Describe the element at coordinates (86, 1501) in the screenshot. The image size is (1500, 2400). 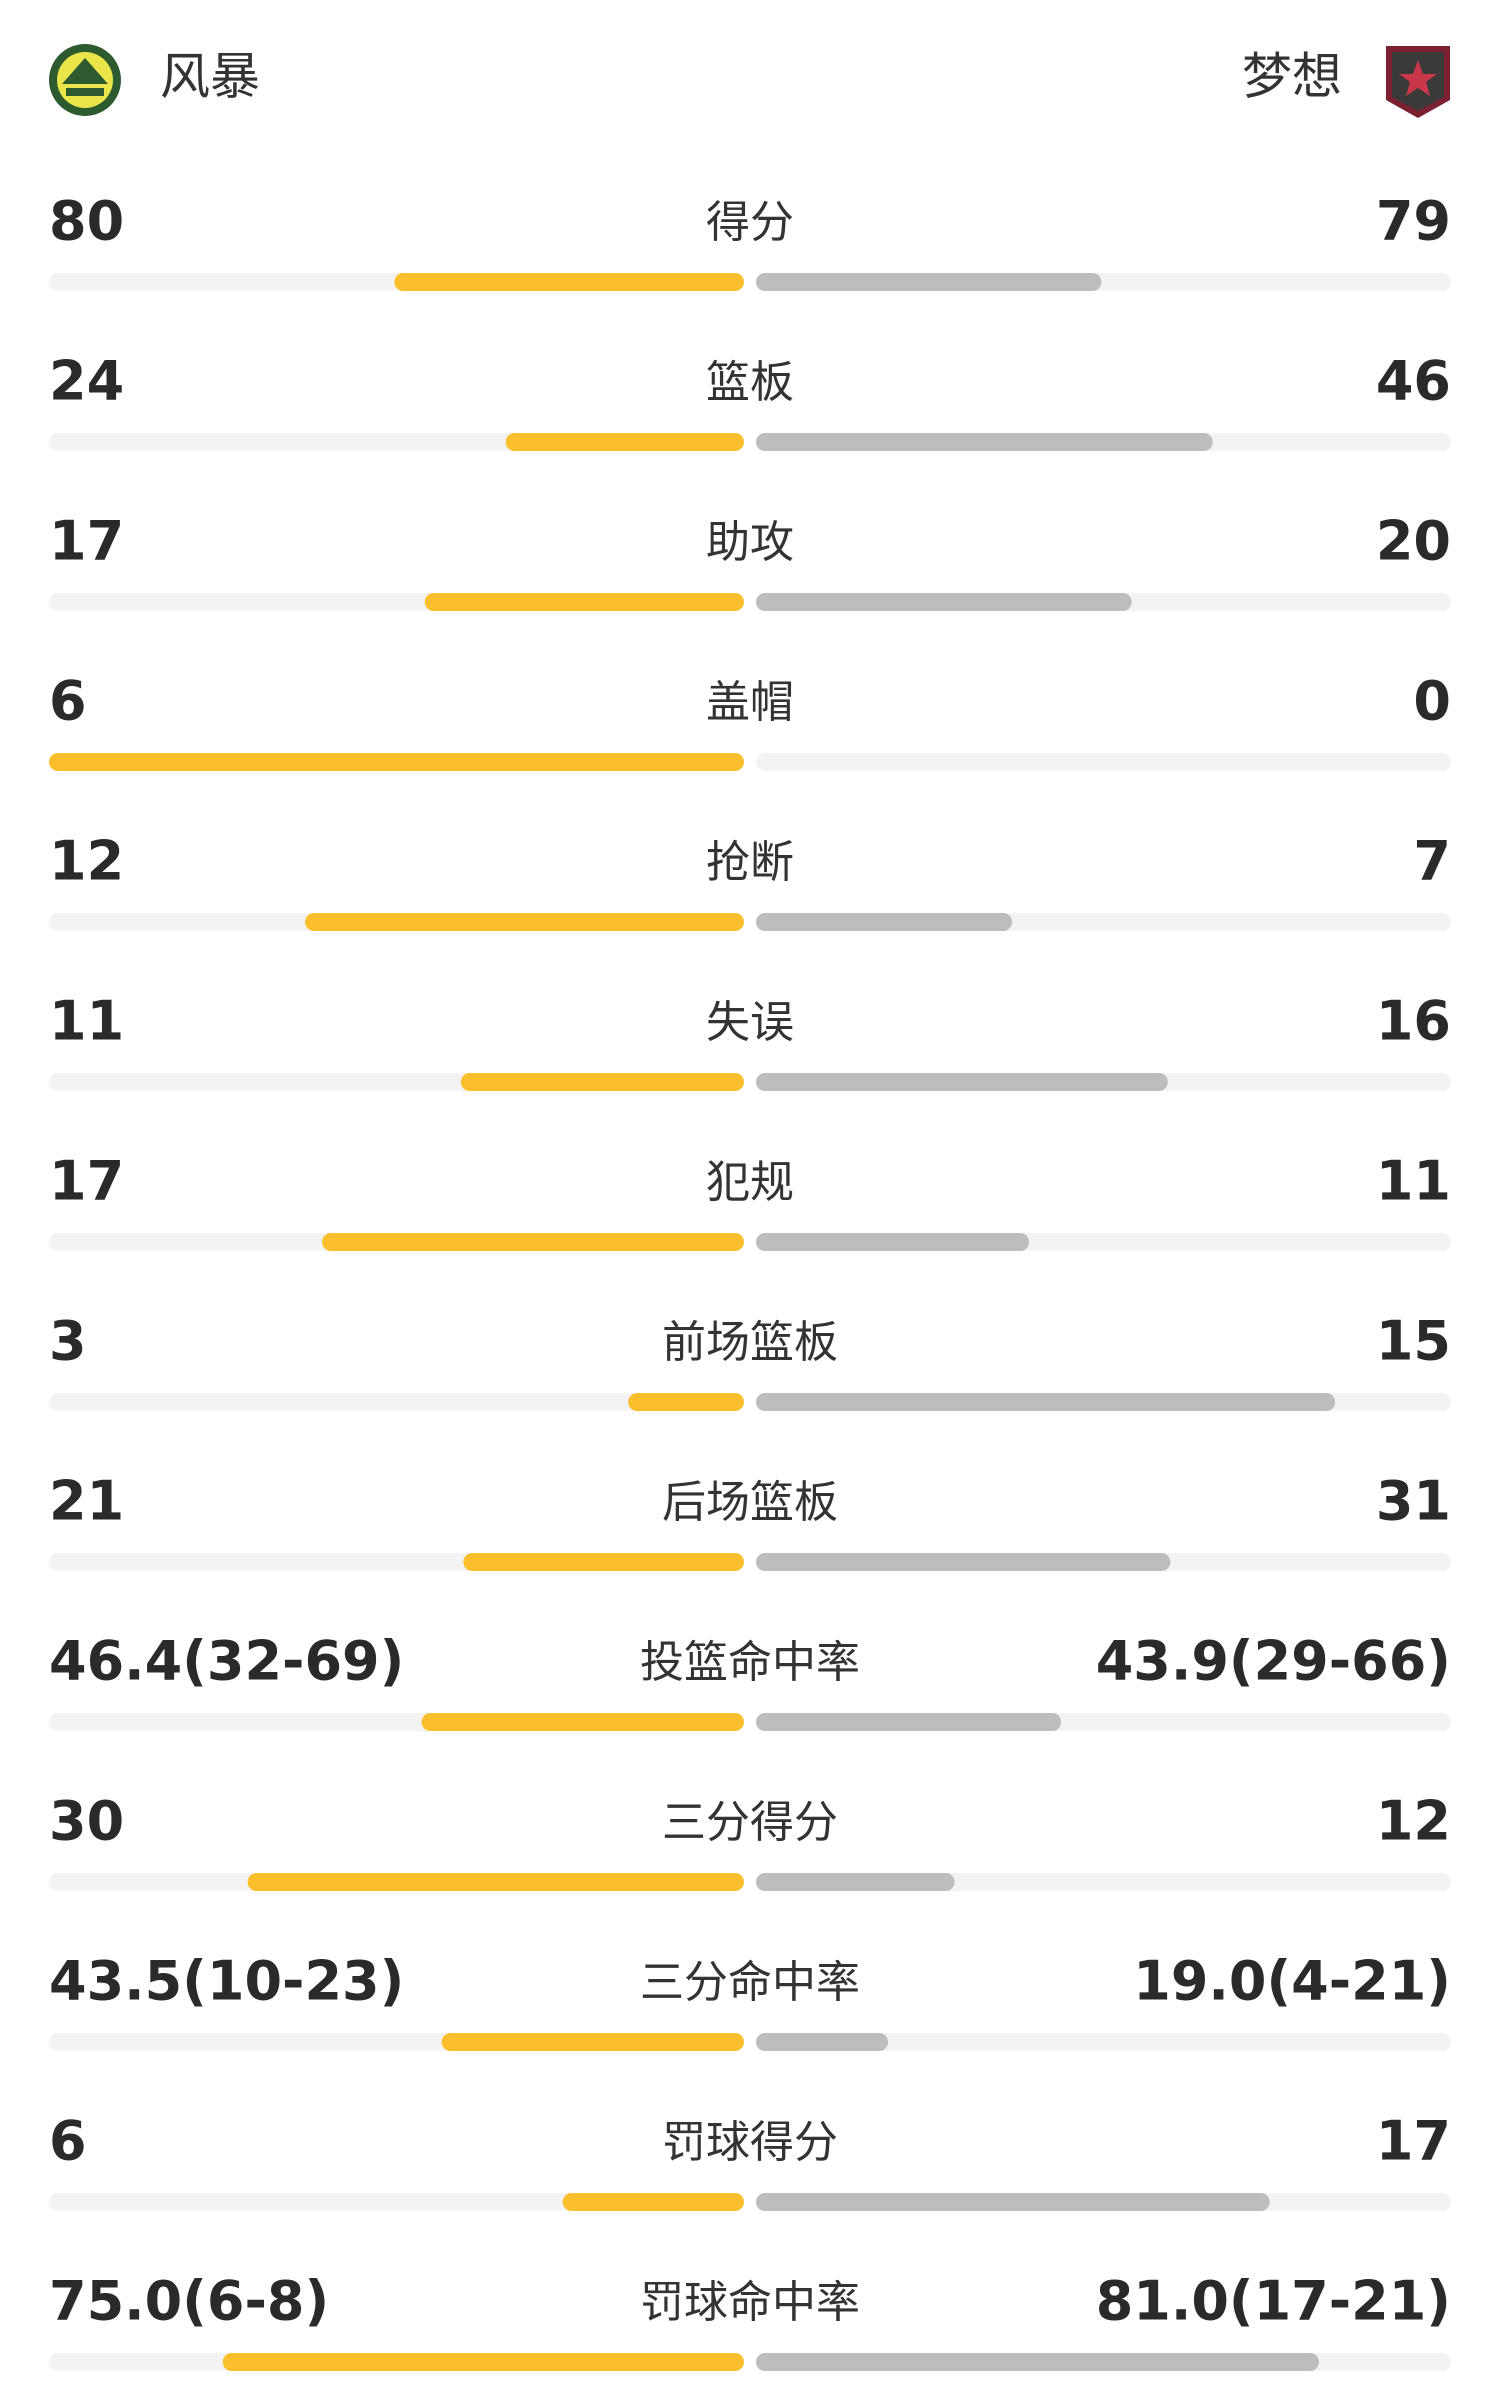
I see `home-value: 21` at that location.